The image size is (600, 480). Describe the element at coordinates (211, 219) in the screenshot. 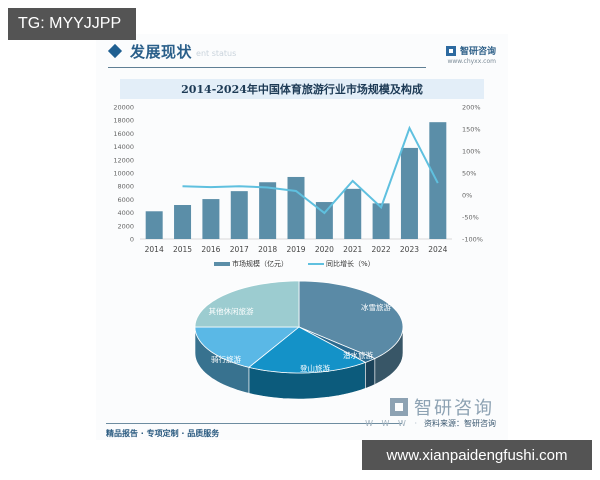

I see `bar-2016` at that location.